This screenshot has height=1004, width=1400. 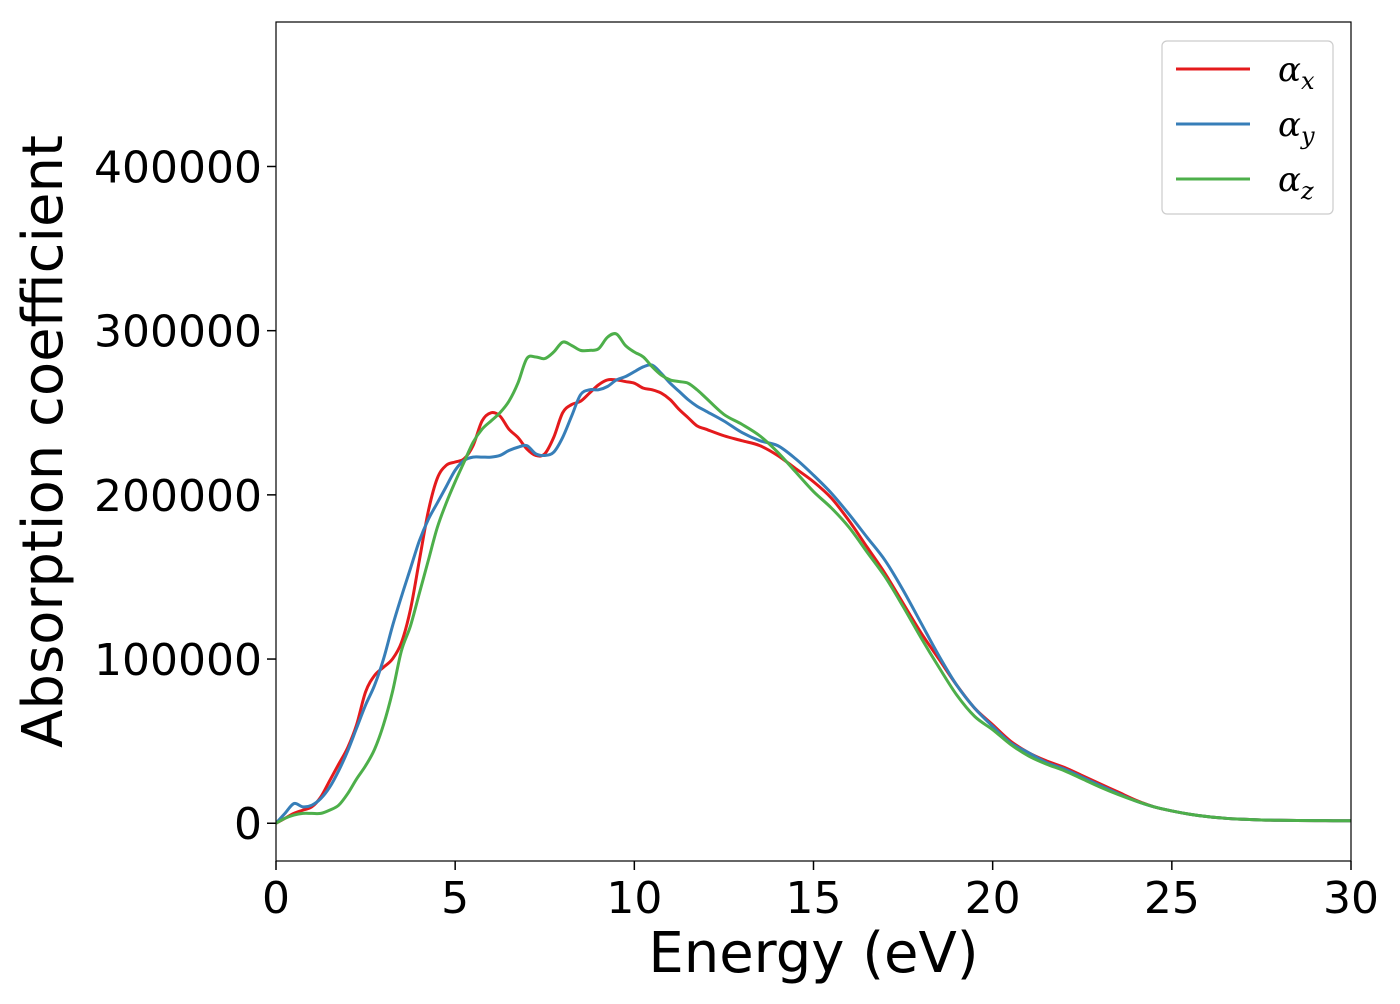 What do you see at coordinates (276, 898) in the screenshot?
I see `x-tick-label: 0` at bounding box center [276, 898].